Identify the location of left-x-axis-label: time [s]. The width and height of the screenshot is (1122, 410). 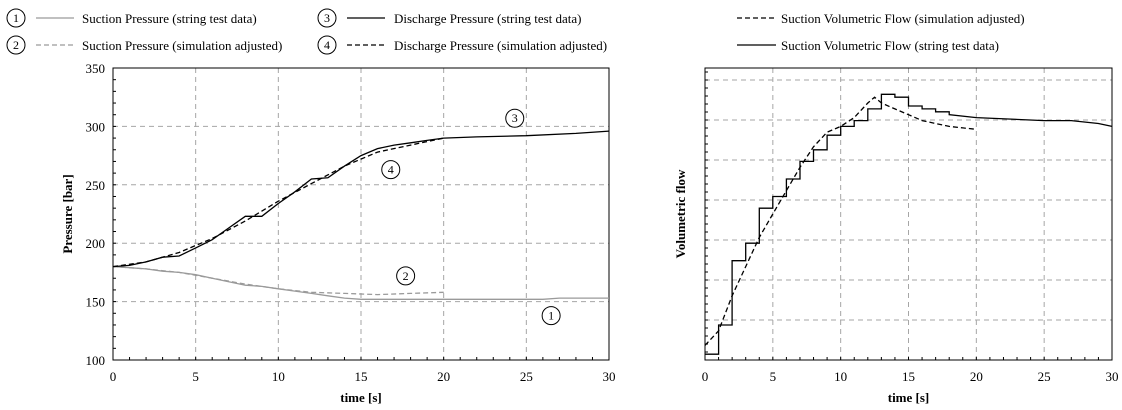
(361, 397).